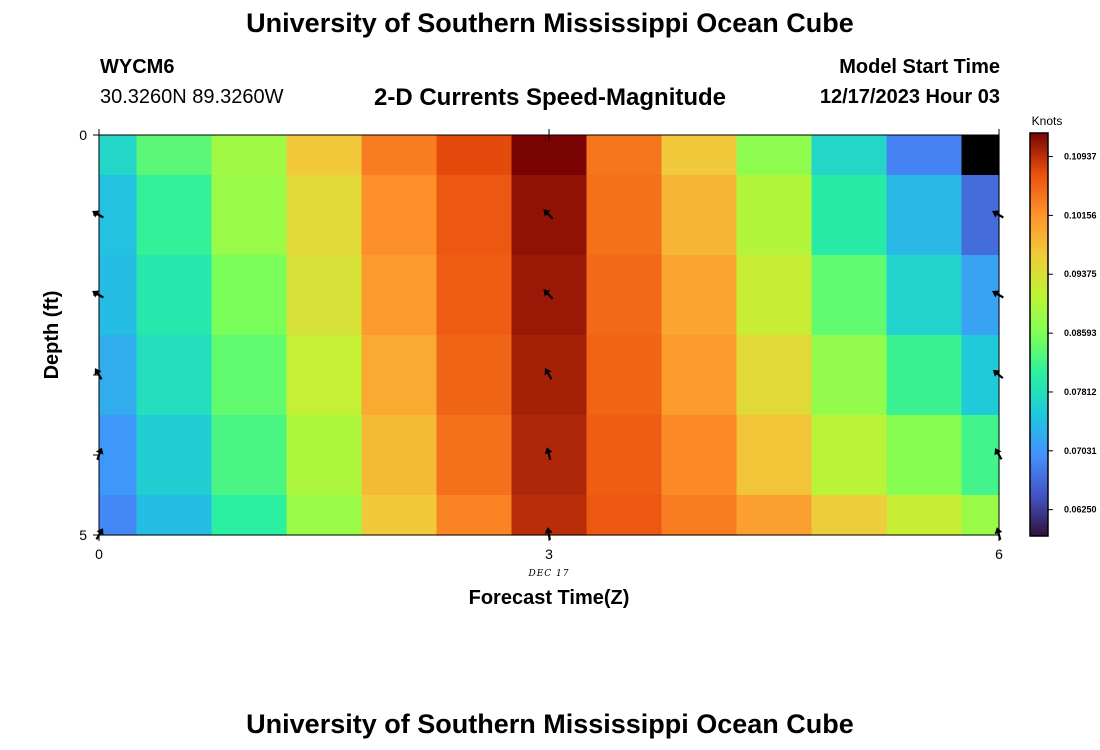 The image size is (1100, 750). Describe the element at coordinates (137, 67) in the screenshot. I see `station-id: WYCM6` at that location.